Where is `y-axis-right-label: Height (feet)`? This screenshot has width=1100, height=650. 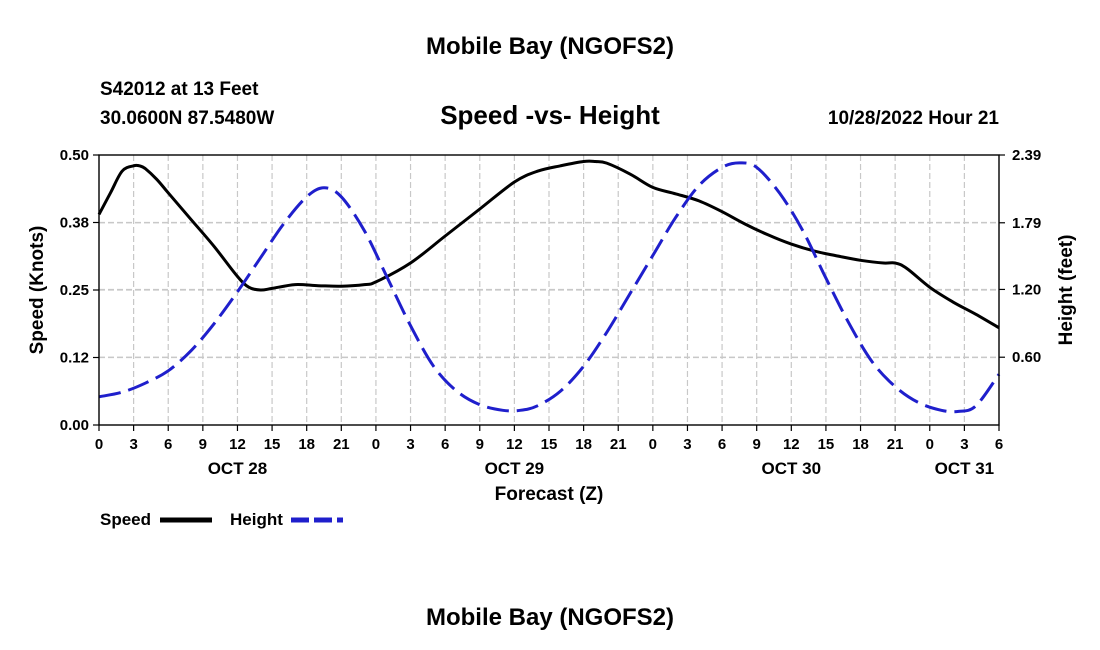
y-axis-right-label: Height (feet) is located at coordinates (1066, 290).